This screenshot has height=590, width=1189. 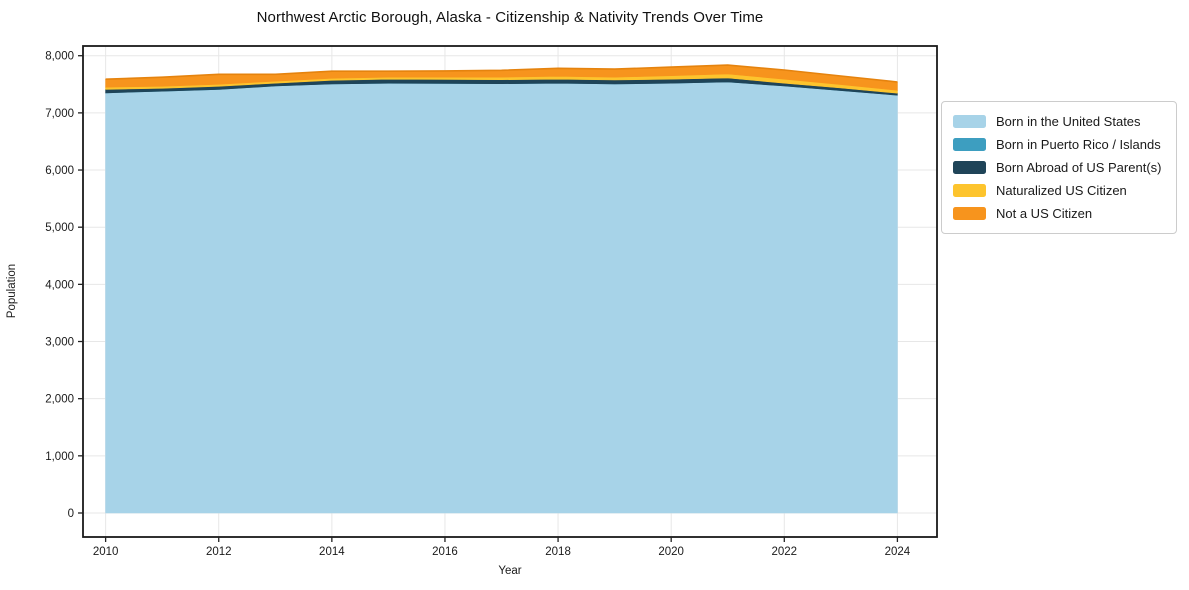 I want to click on svg-text: 2020, so click(x=671, y=552).